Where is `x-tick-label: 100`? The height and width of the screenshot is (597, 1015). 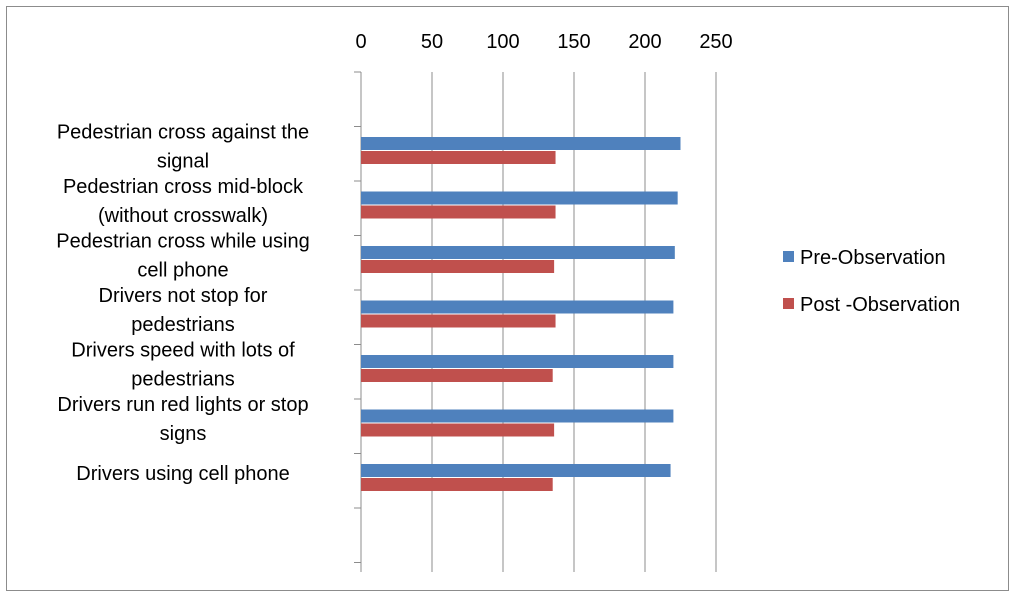 x-tick-label: 100 is located at coordinates (502, 42).